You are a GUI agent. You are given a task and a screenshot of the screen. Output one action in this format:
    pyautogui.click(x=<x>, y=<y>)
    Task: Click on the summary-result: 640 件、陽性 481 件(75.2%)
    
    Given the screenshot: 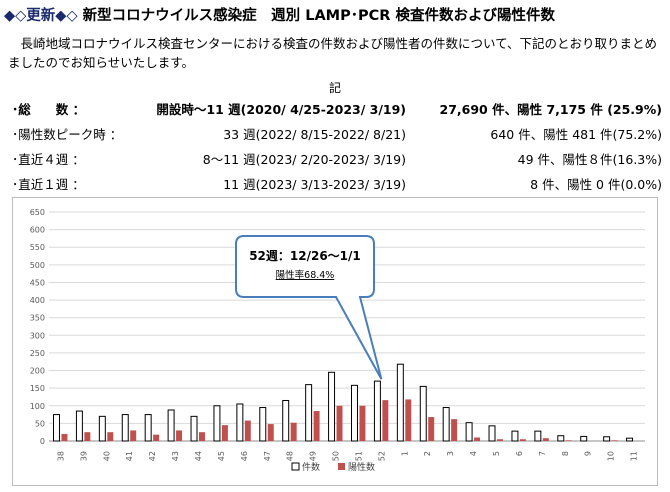 What is the action you would take?
    pyautogui.click(x=576, y=134)
    